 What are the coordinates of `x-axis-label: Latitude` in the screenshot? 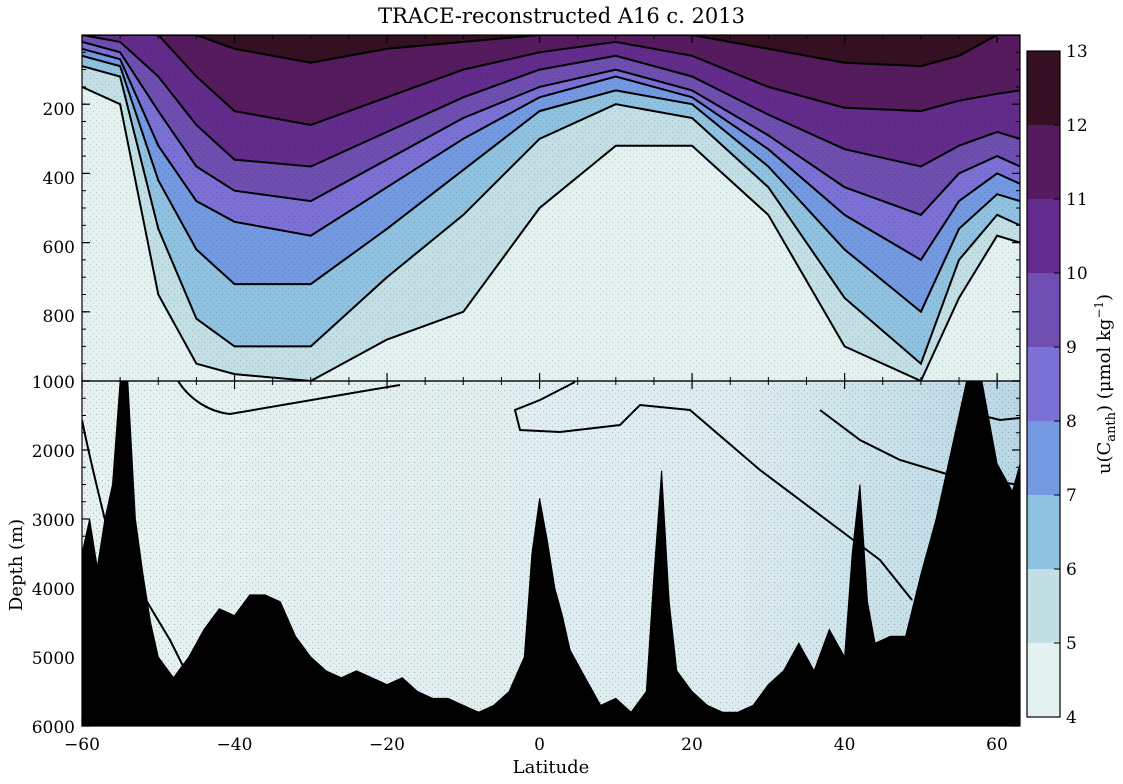 It's located at (551, 767).